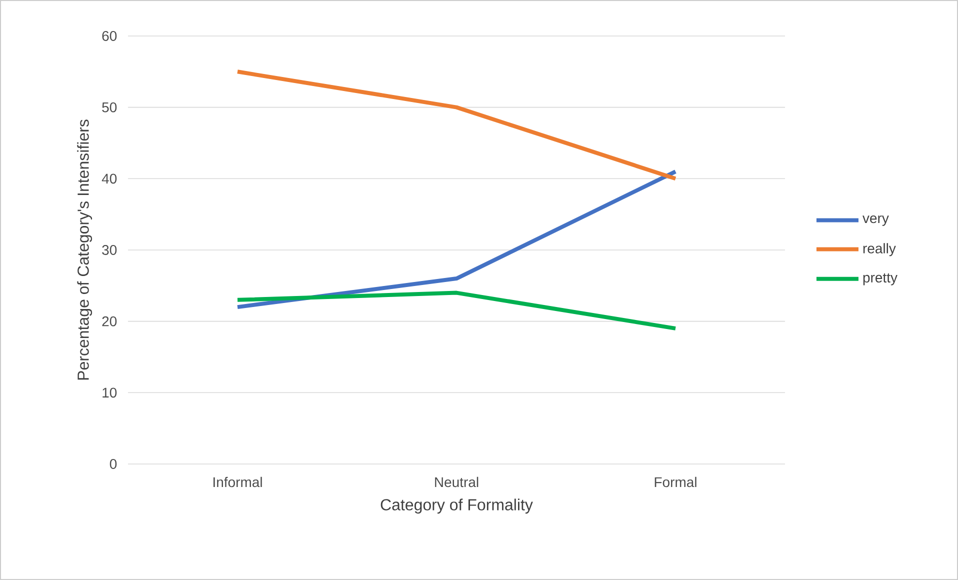 Image resolution: width=958 pixels, height=580 pixels. I want to click on legend-label: pretty, so click(880, 279).